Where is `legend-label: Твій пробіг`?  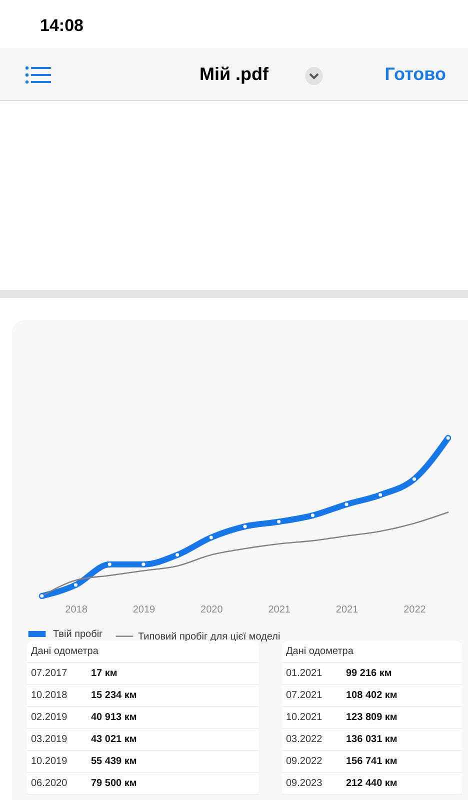 legend-label: Твій пробіг is located at coordinates (78, 634).